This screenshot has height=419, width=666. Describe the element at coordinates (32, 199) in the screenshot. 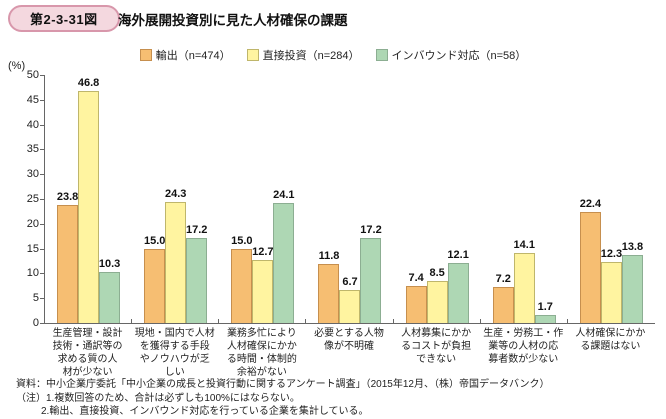

I see `y-axis-tick-label: 25` at that location.